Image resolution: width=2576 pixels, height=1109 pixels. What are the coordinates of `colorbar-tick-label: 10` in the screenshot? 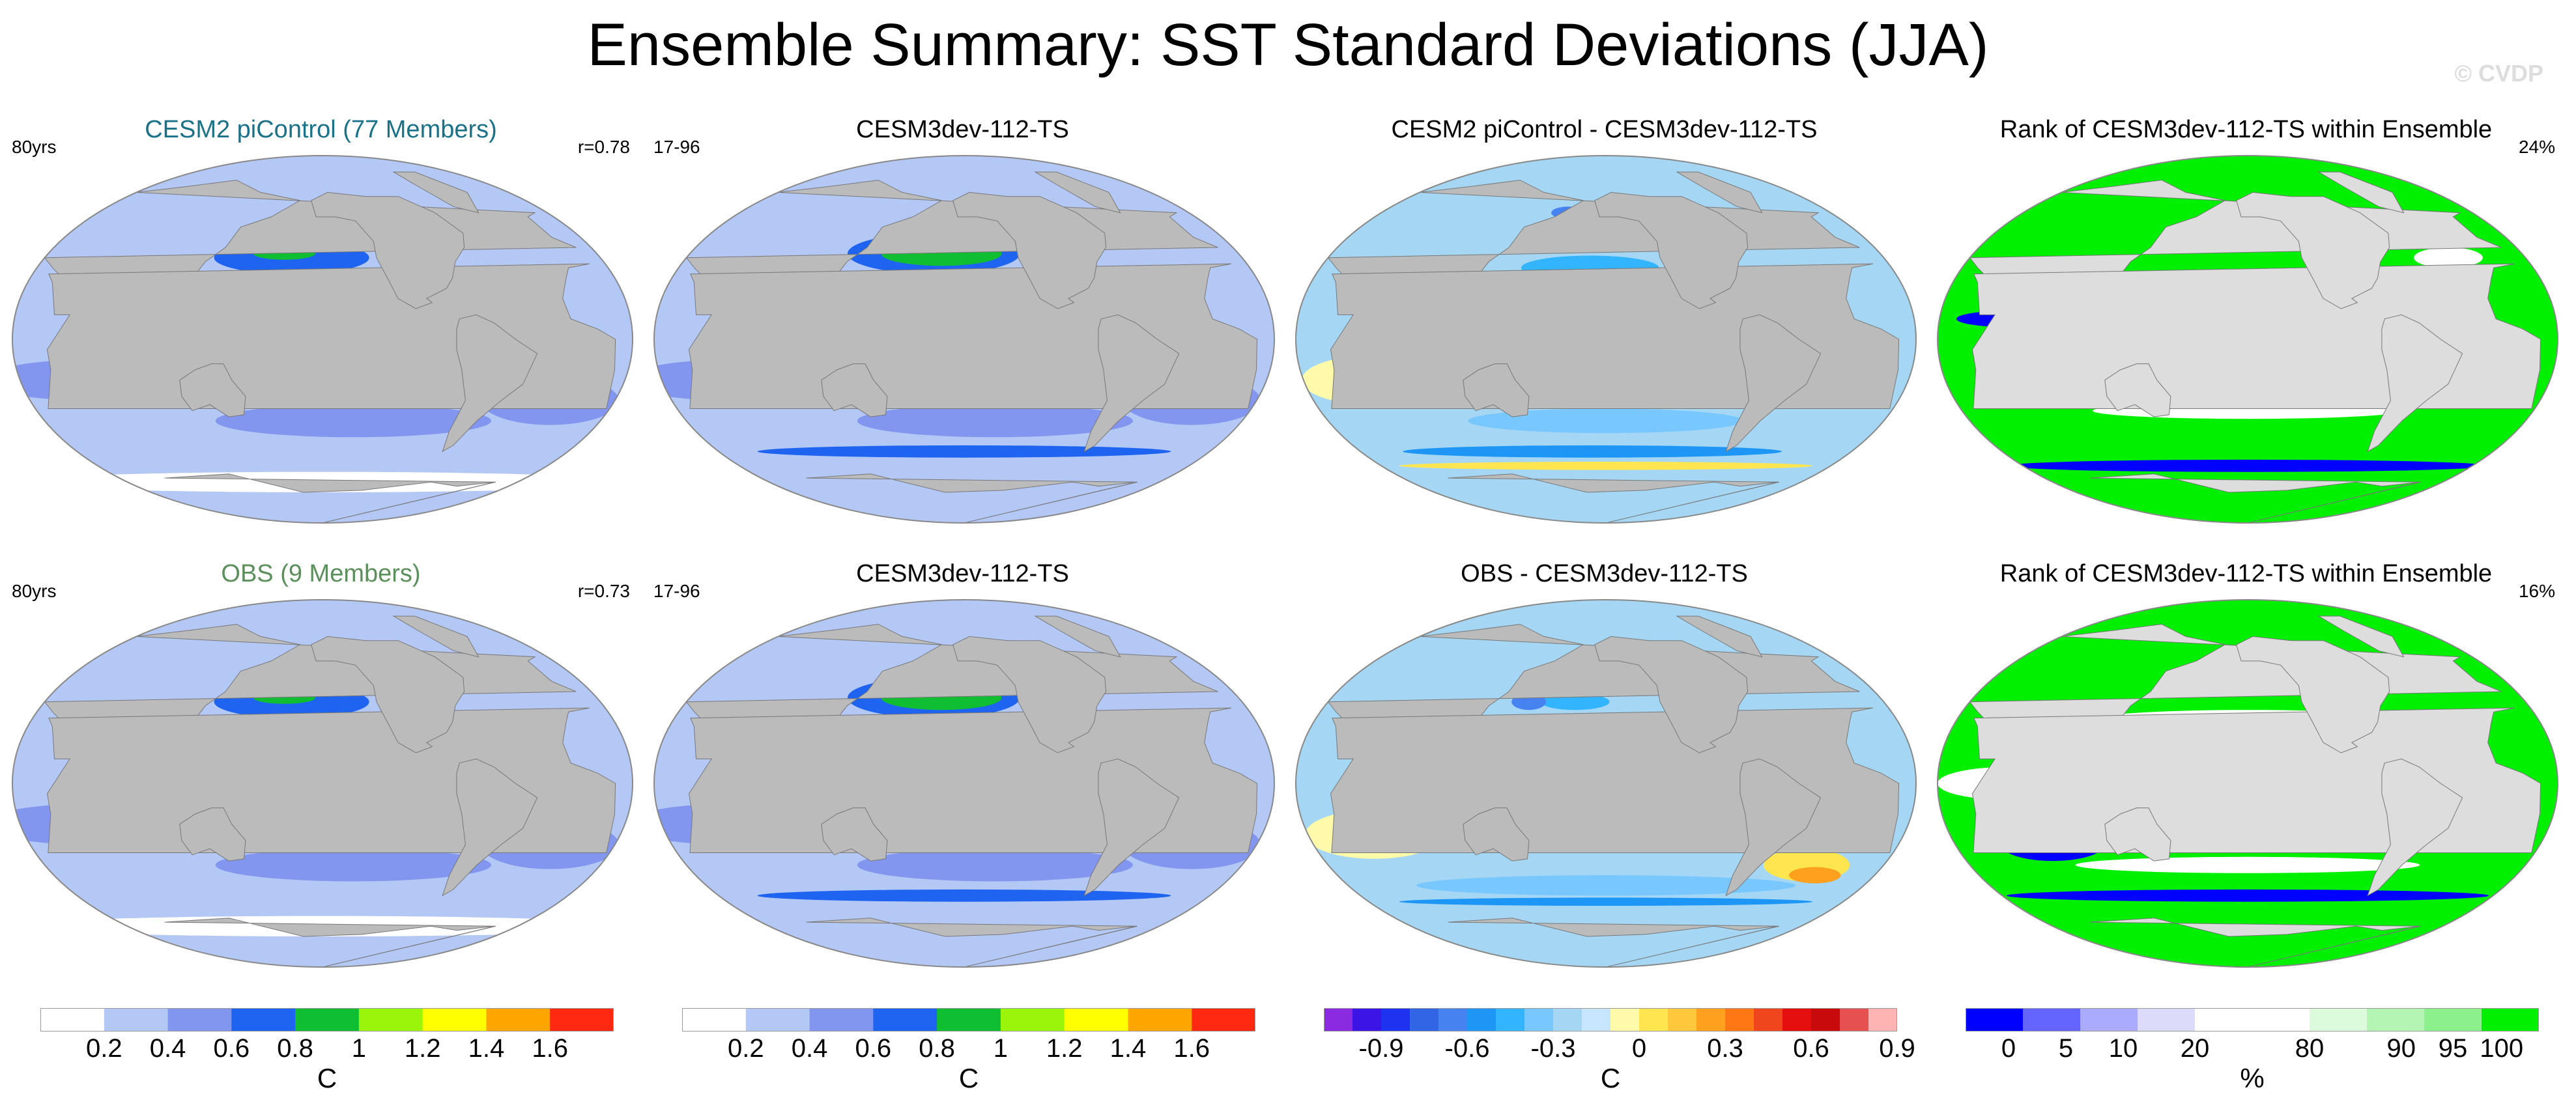 It's located at (2123, 1049).